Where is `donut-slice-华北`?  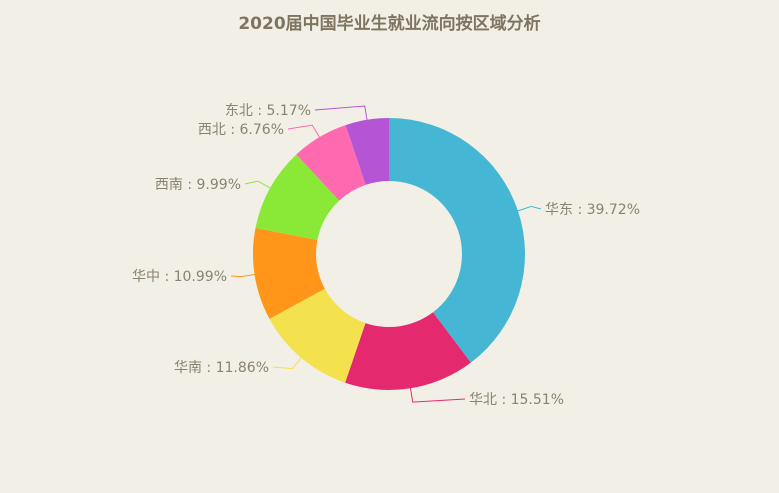 donut-slice-华北 is located at coordinates (408, 351).